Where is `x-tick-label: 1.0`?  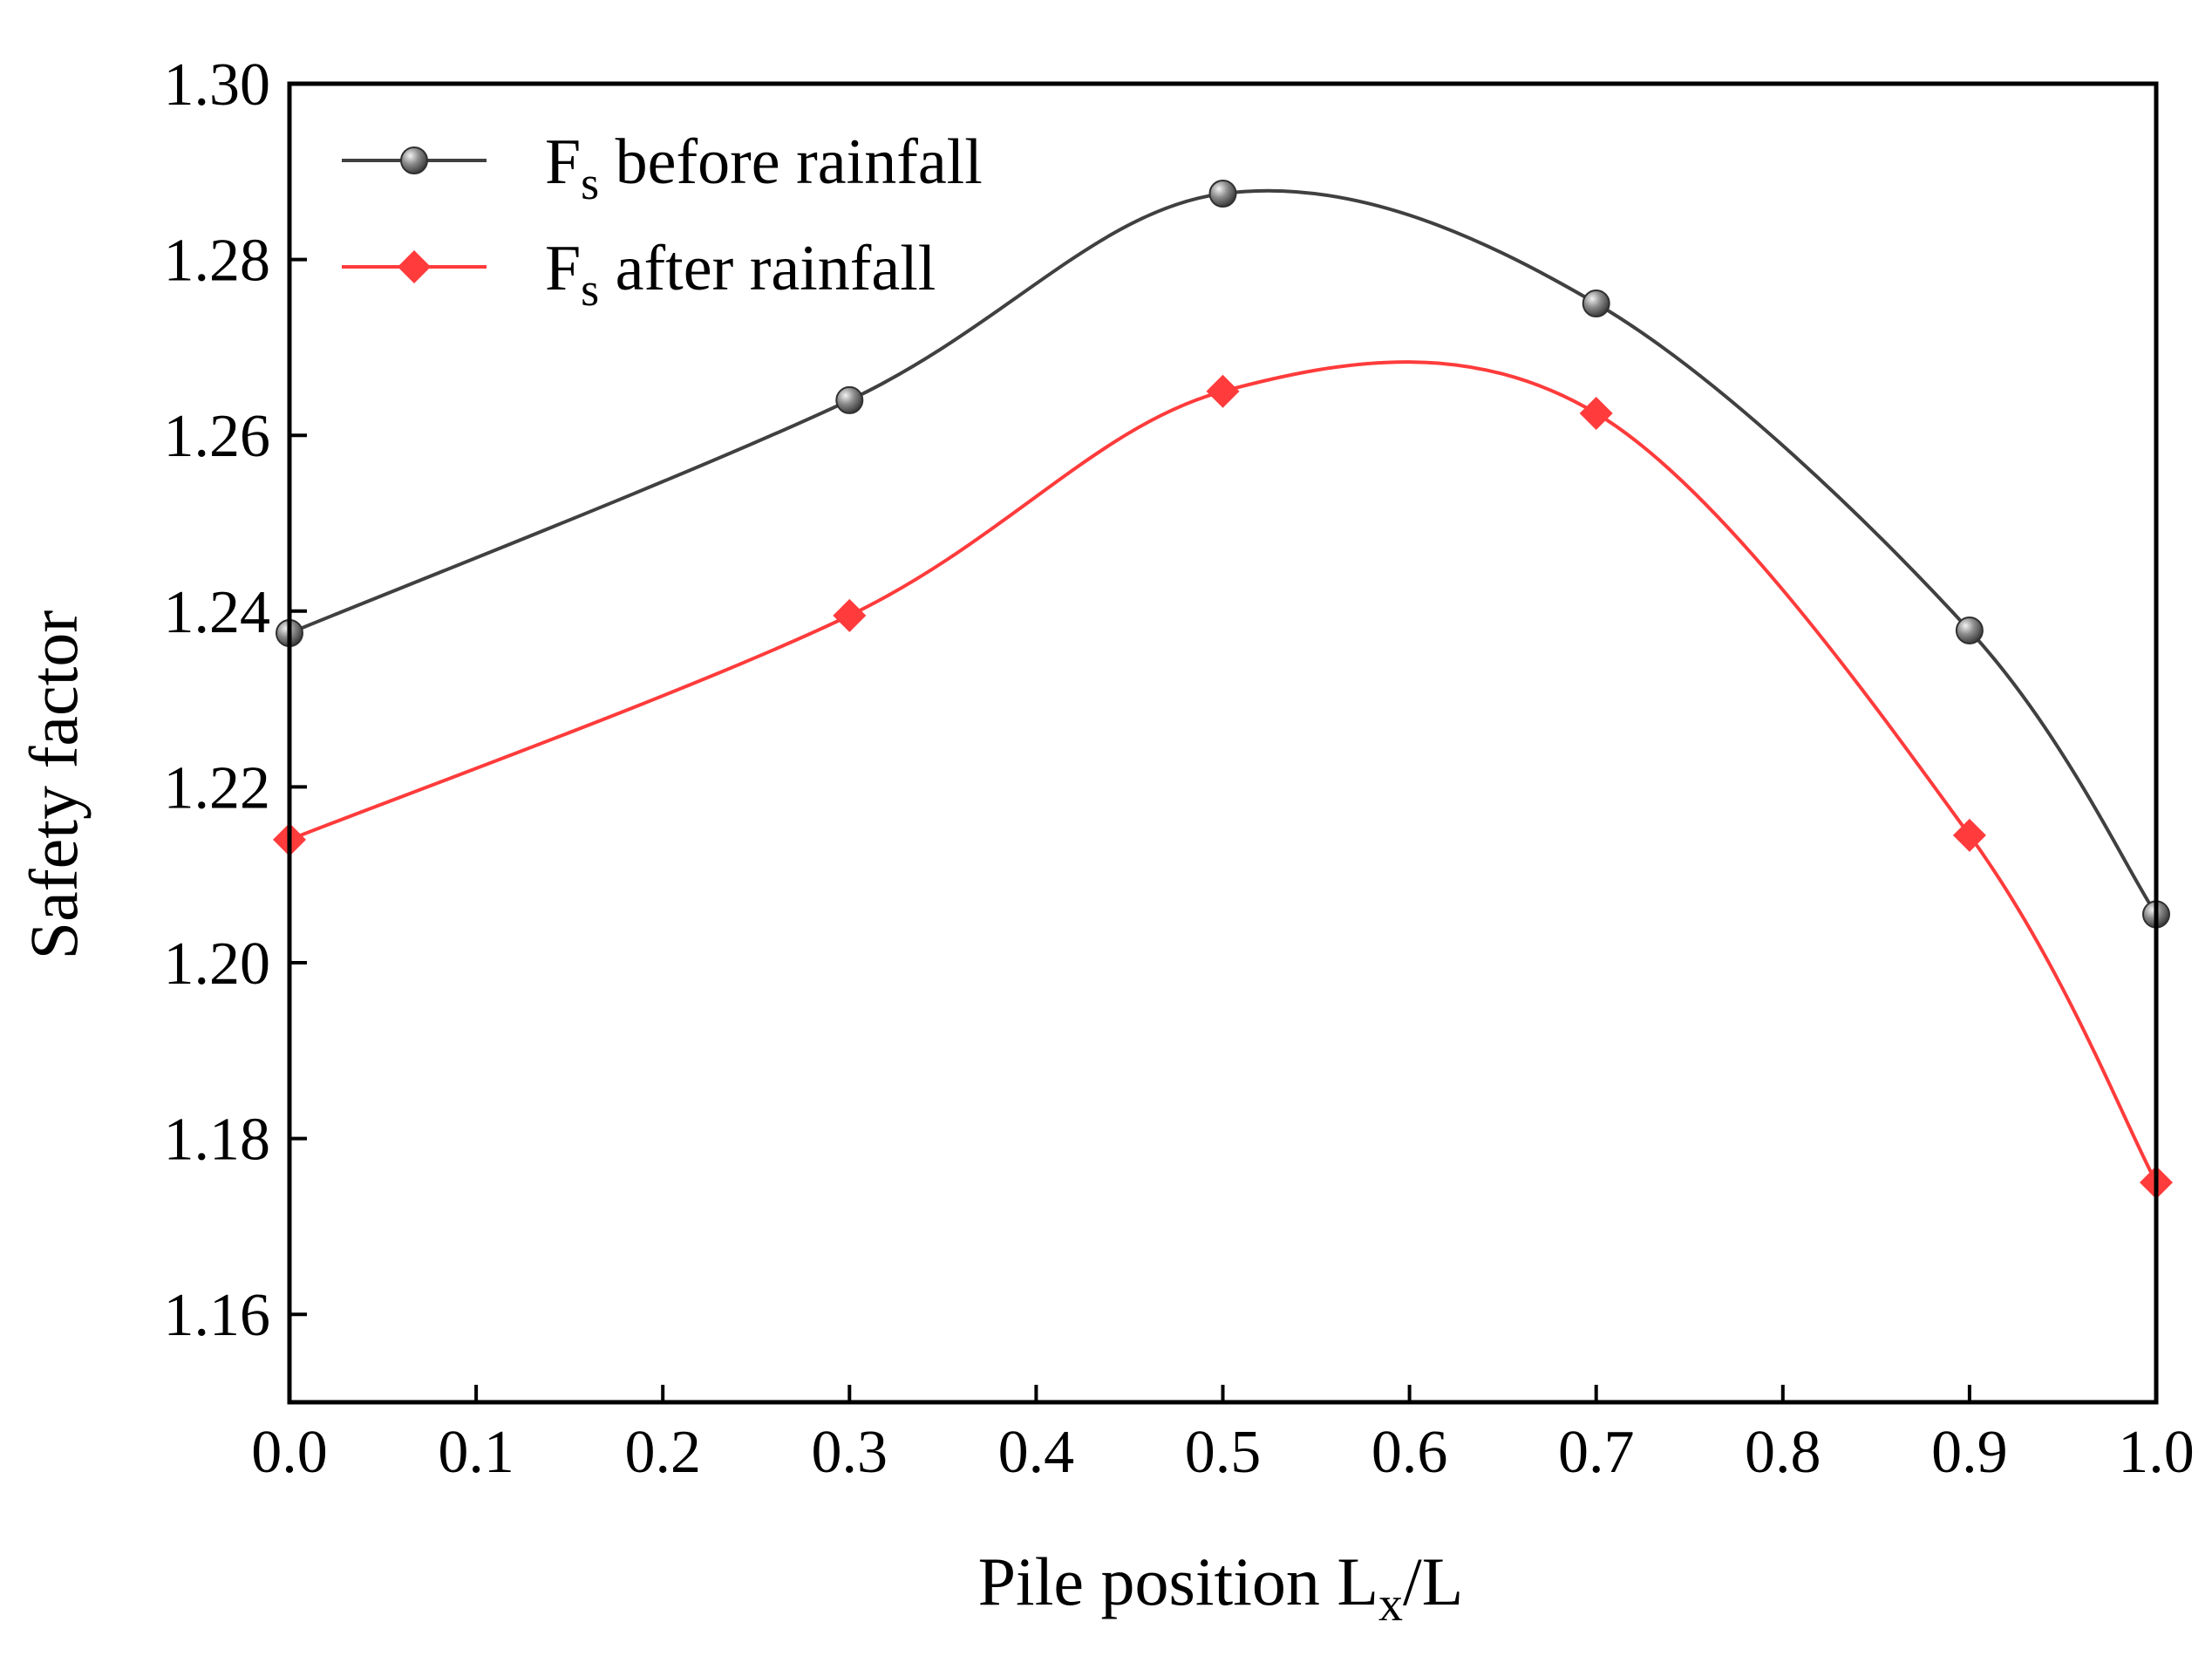 x-tick-label: 1.0 is located at coordinates (2156, 1453).